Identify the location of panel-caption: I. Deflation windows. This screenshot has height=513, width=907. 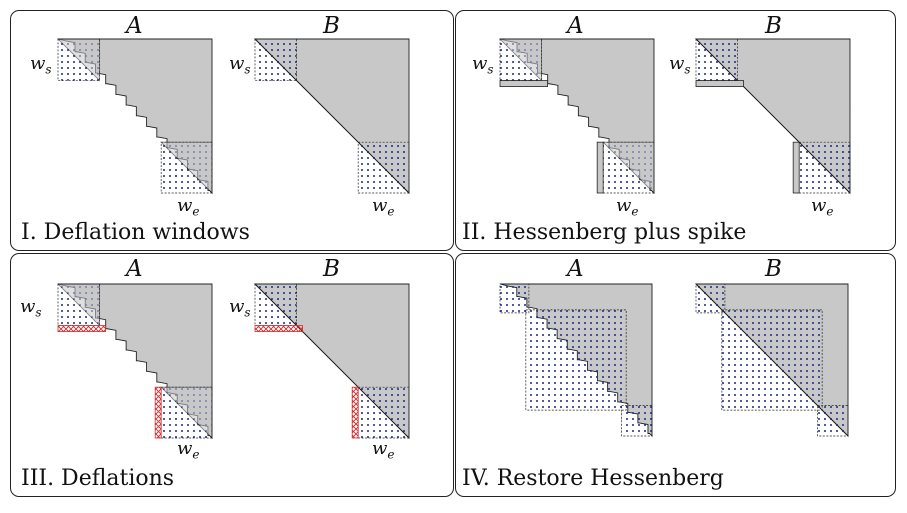
(135, 232).